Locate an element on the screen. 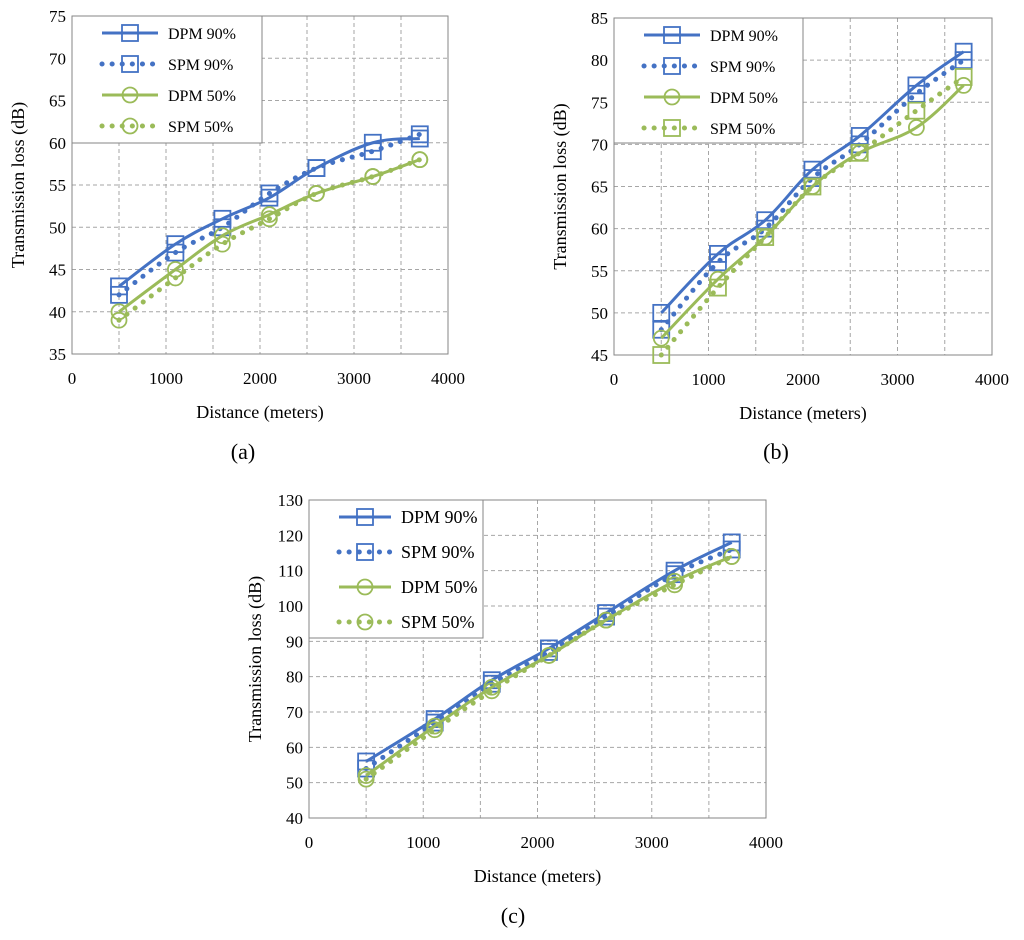  y-tick-label: 40 is located at coordinates (57, 312).